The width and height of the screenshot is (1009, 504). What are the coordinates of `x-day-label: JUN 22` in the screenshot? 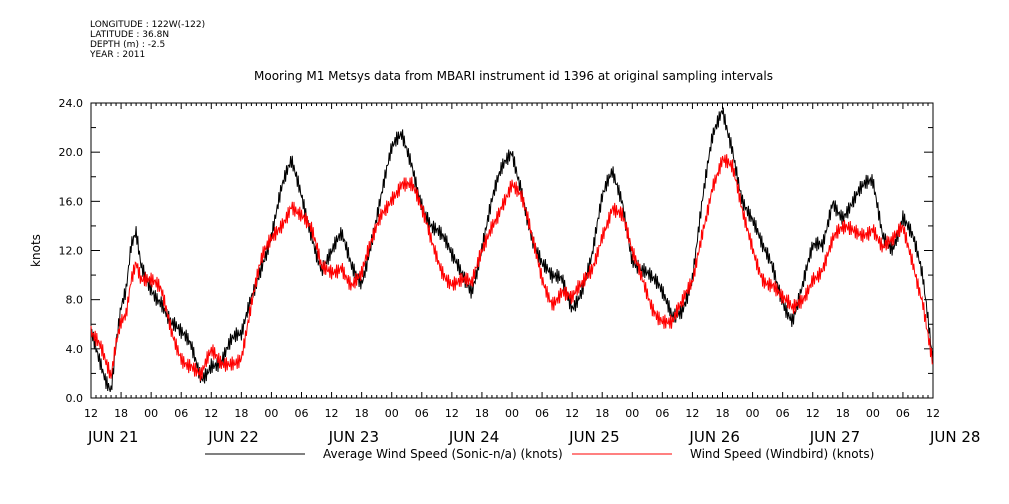 It's located at (232, 437).